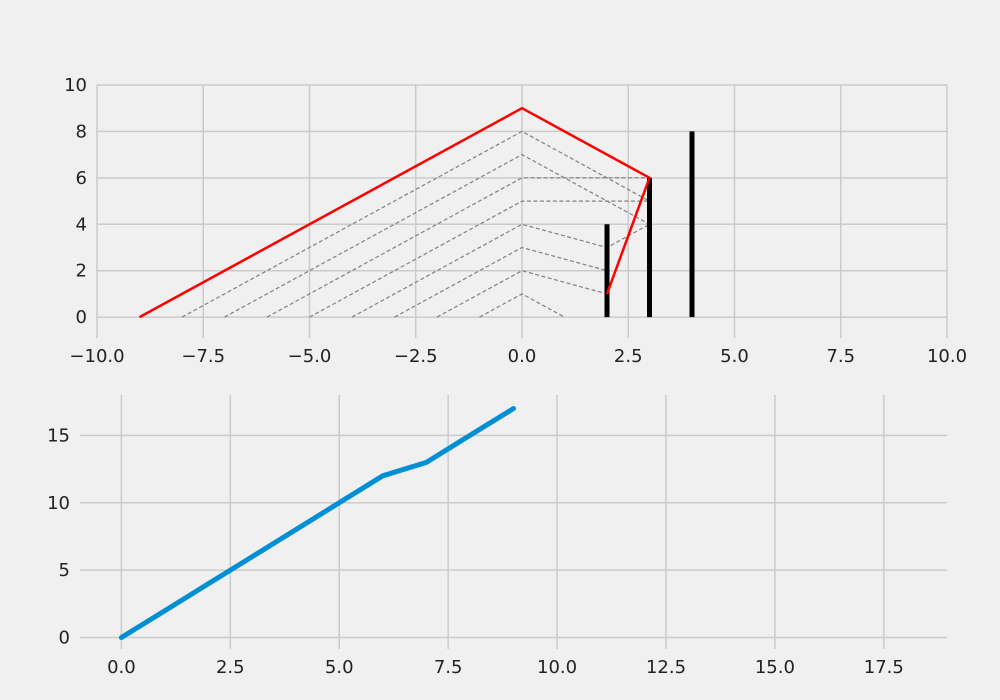 The width and height of the screenshot is (1000, 700). Describe the element at coordinates (203, 356) in the screenshot. I see `top-x-tick-label: −7.5` at that location.